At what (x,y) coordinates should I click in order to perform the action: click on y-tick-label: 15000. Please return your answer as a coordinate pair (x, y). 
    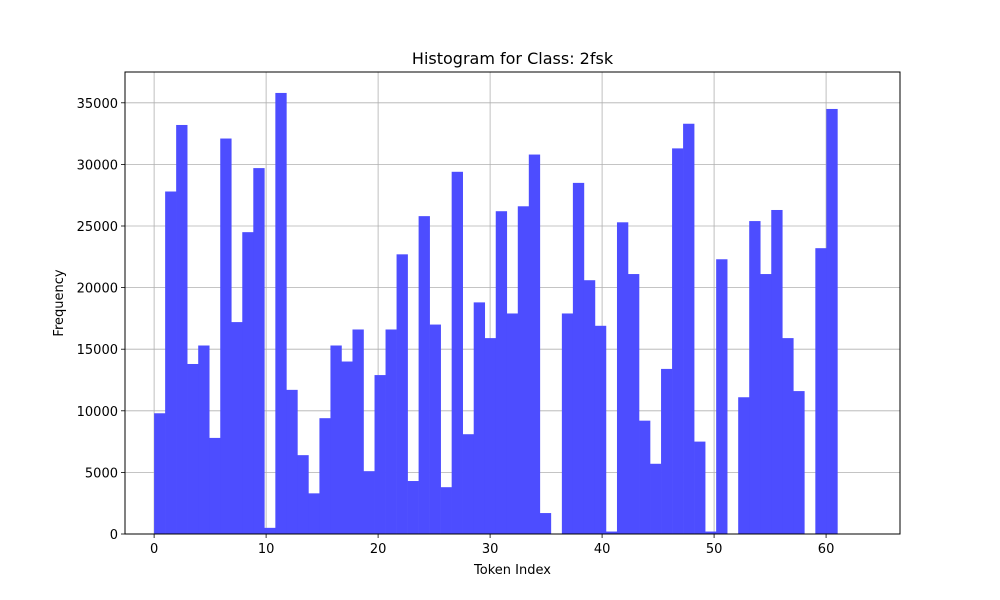
    Looking at the image, I should click on (97, 350).